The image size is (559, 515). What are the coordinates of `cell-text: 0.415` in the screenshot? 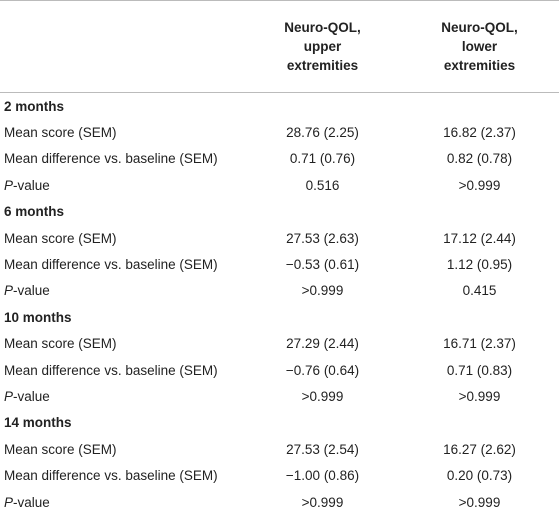 It's located at (479, 291).